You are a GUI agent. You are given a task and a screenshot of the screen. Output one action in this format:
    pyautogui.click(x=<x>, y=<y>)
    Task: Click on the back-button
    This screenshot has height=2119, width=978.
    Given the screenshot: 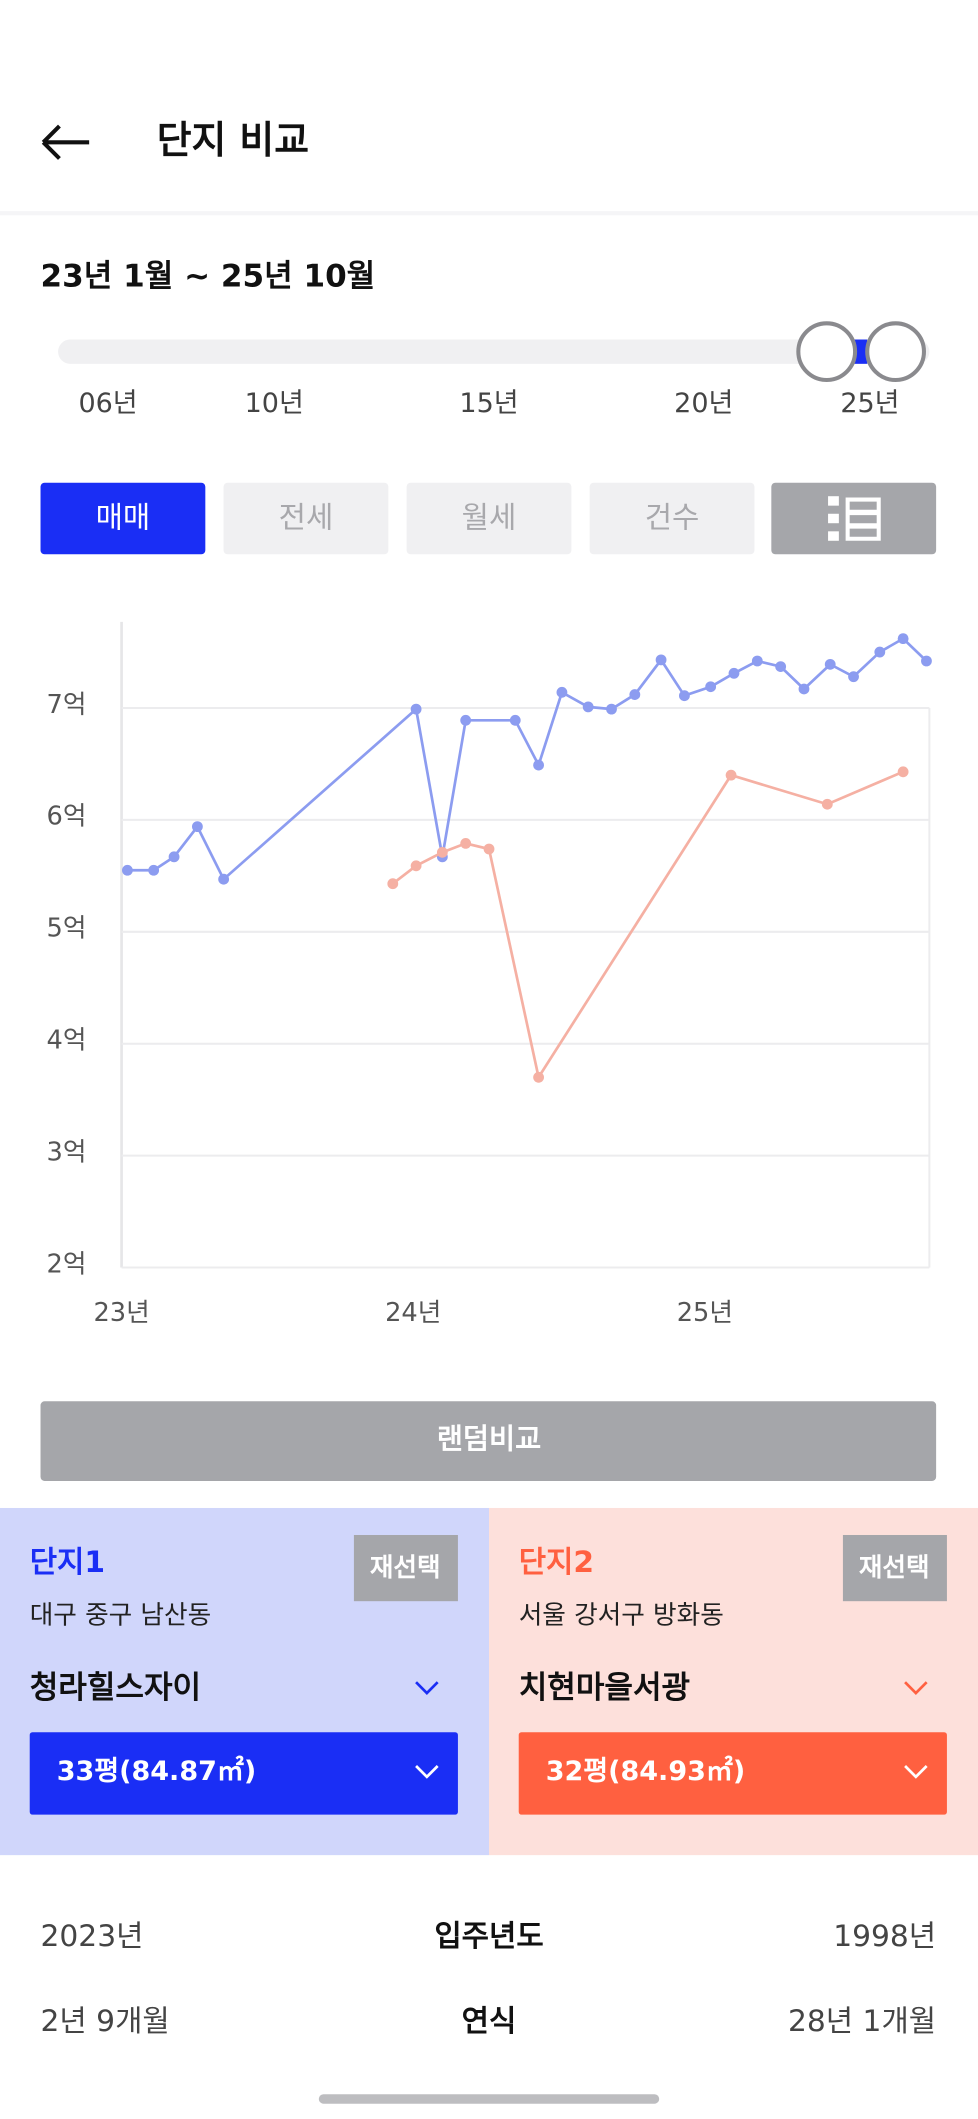 What is the action you would take?
    pyautogui.click(x=65, y=142)
    